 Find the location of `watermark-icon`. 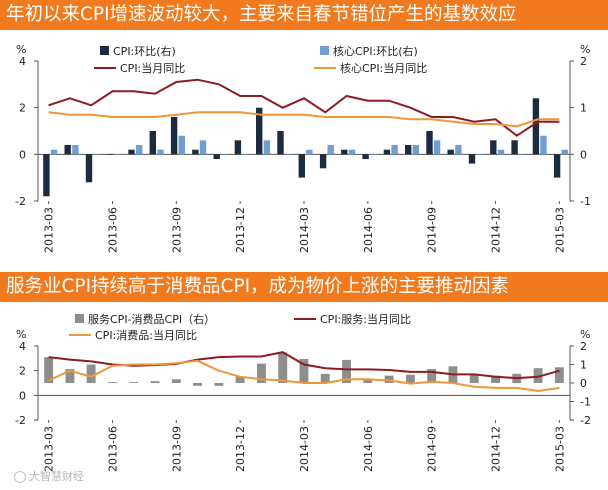

watermark-icon is located at coordinates (20, 477).